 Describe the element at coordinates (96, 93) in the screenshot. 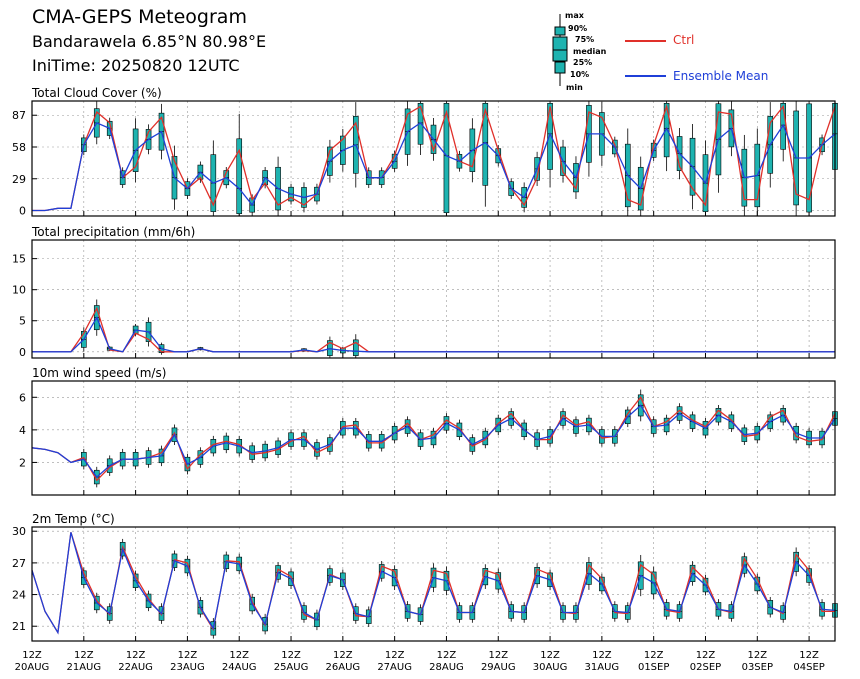

I see `panel-title: Total Cloud Cover (%)` at that location.